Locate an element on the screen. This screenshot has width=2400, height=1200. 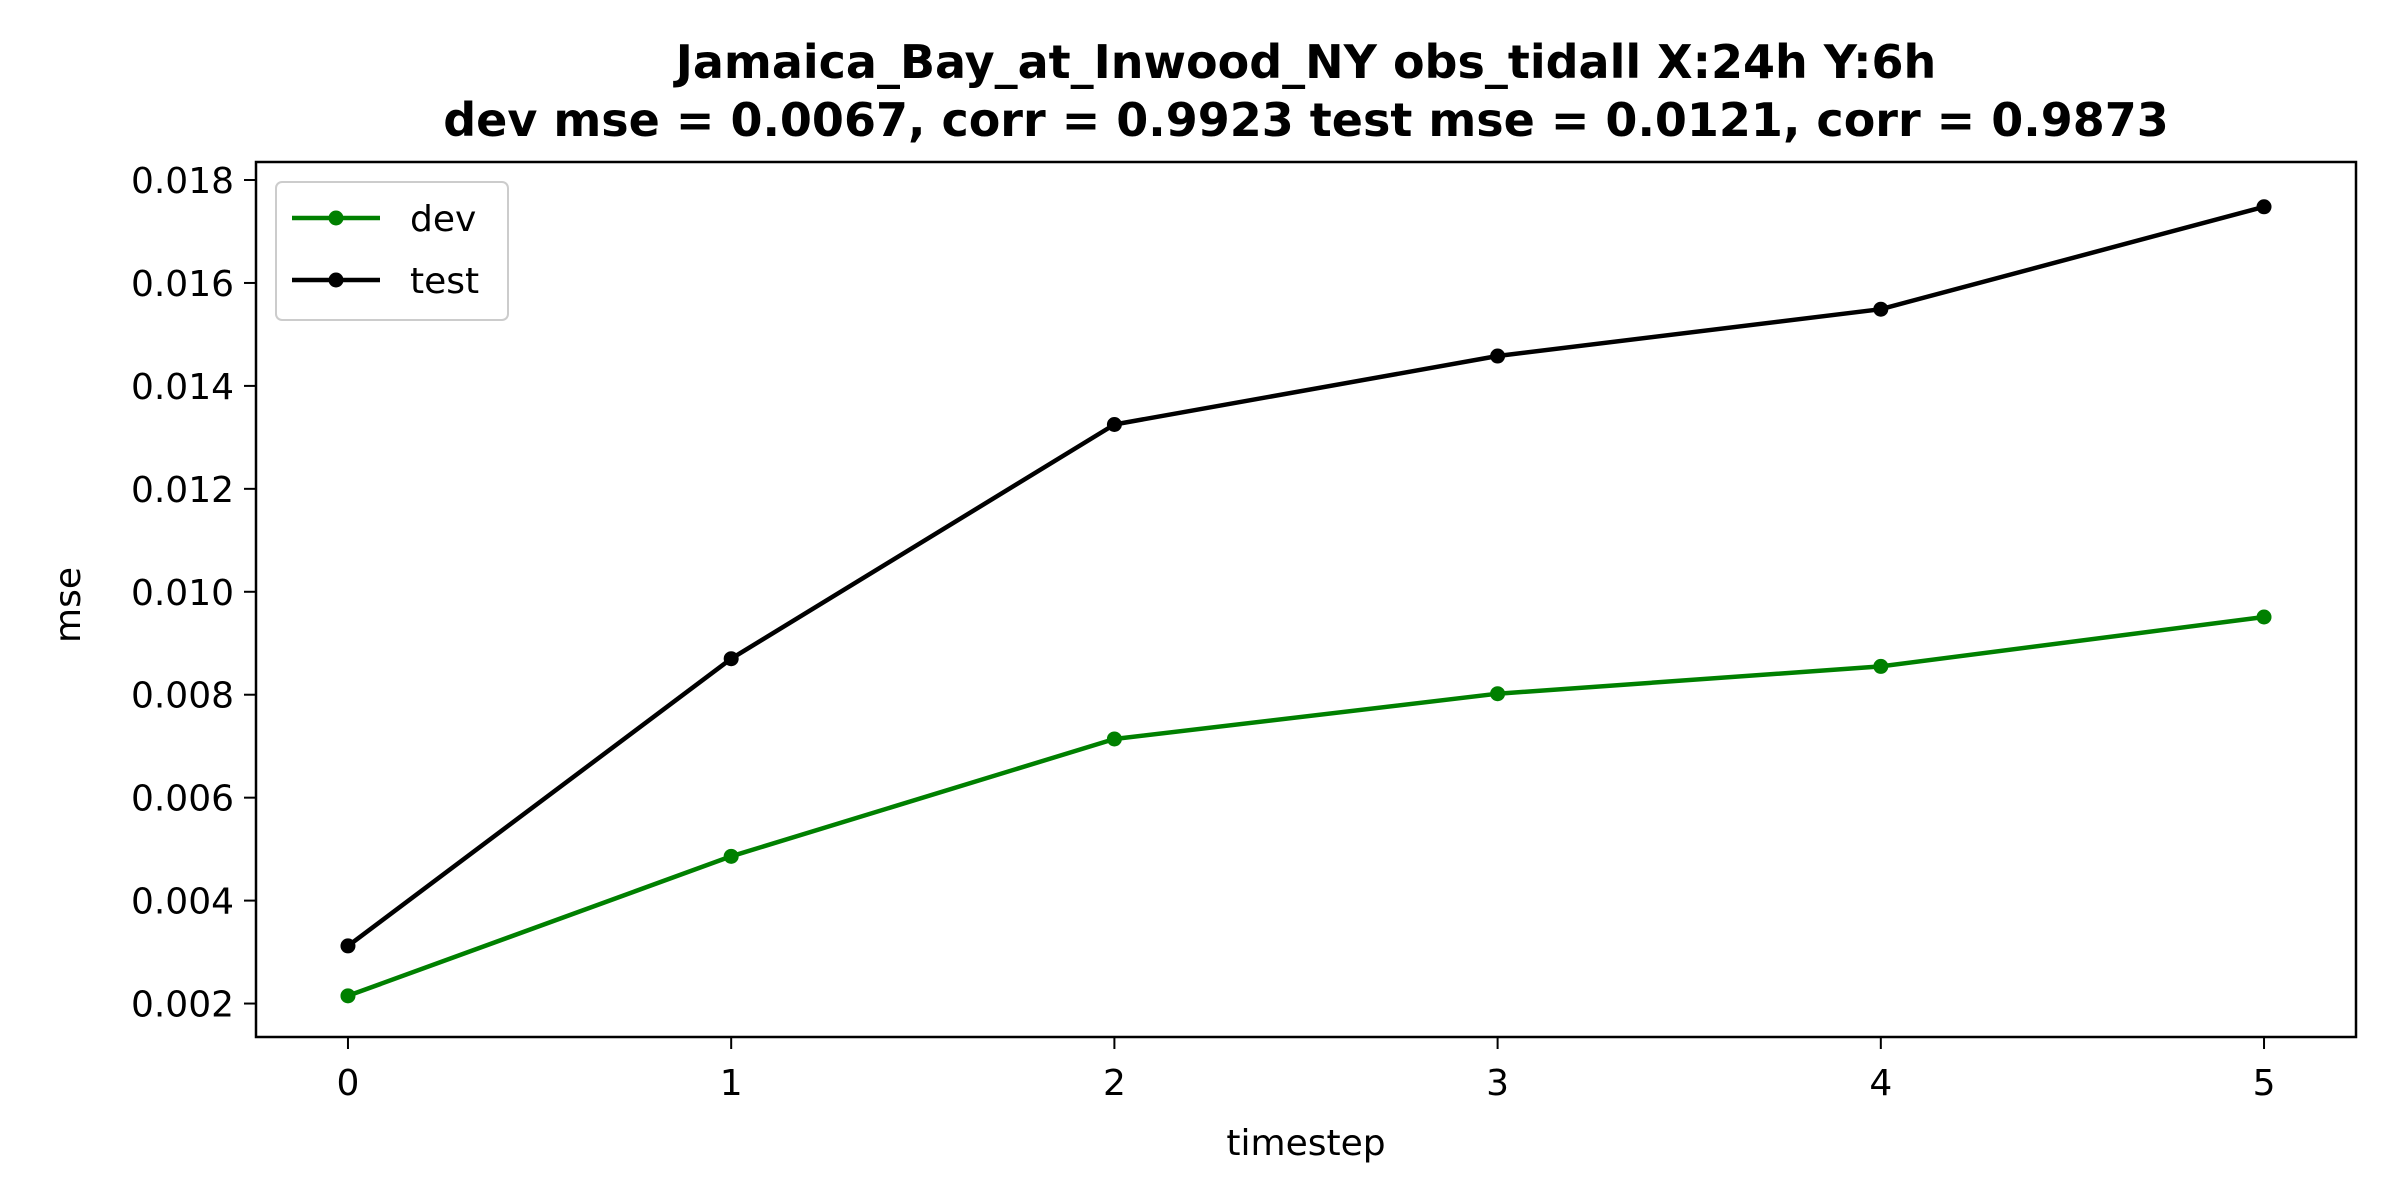
legend-label-test: test is located at coordinates (444, 281).